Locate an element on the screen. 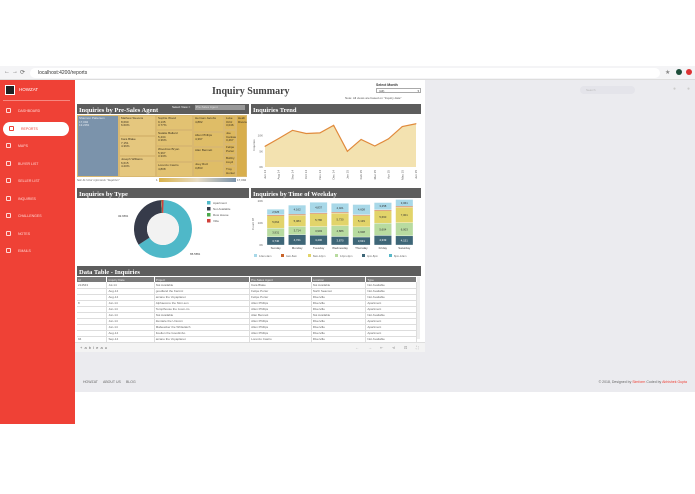 The image size is (695, 494). treemap-tile: Alan Bennett is located at coordinates (208, 154).